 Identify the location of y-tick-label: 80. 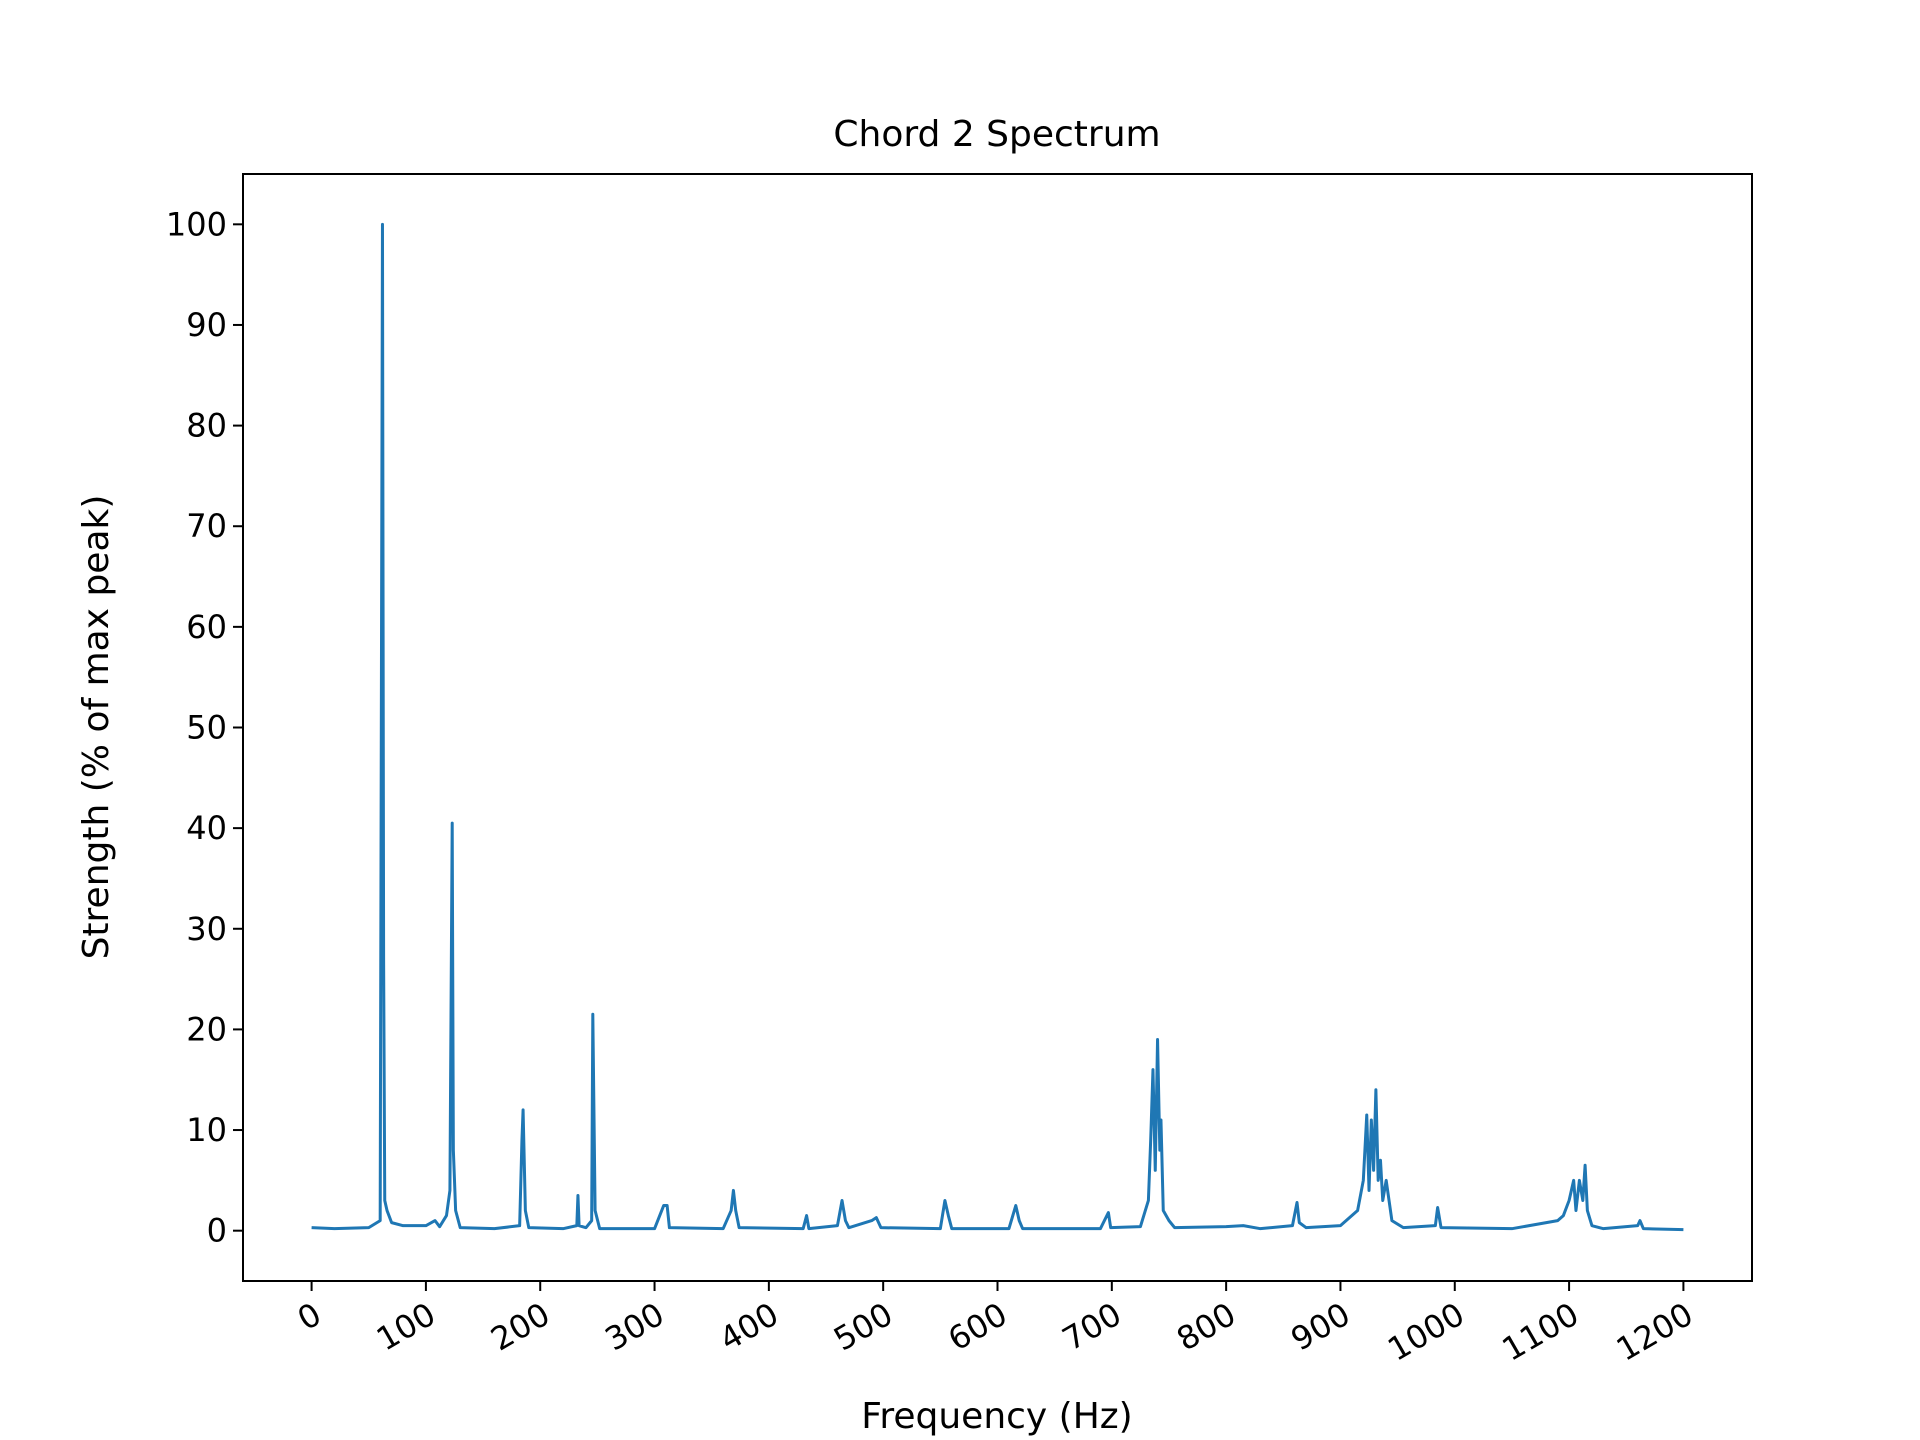
(206, 426).